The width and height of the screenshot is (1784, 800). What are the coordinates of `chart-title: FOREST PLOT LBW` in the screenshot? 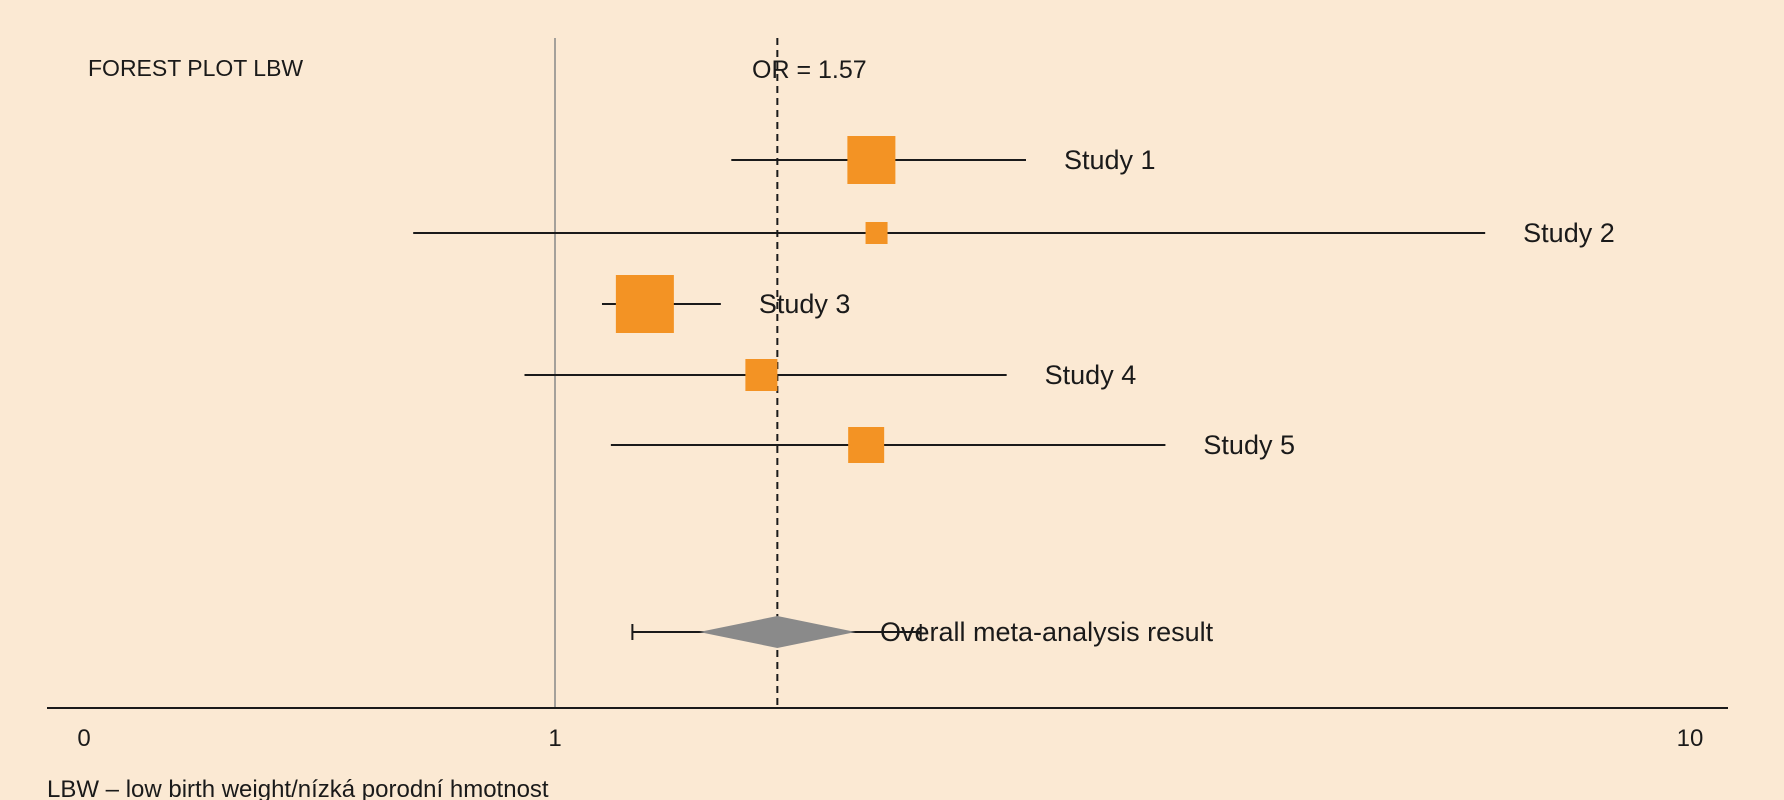 It's located at (195, 68).